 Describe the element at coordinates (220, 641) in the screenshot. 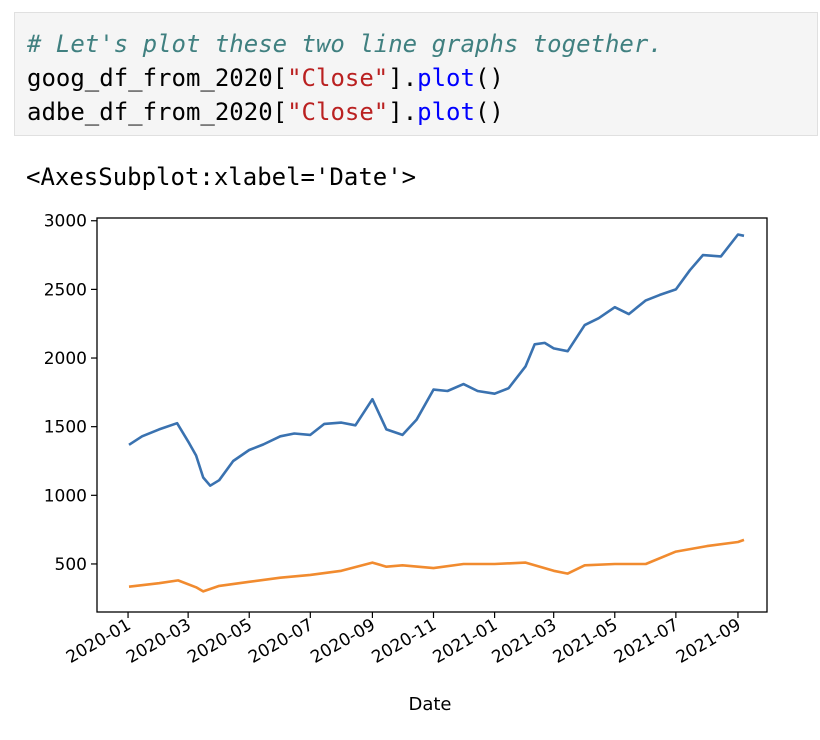

I see `x-tick-label: 2020-05` at that location.